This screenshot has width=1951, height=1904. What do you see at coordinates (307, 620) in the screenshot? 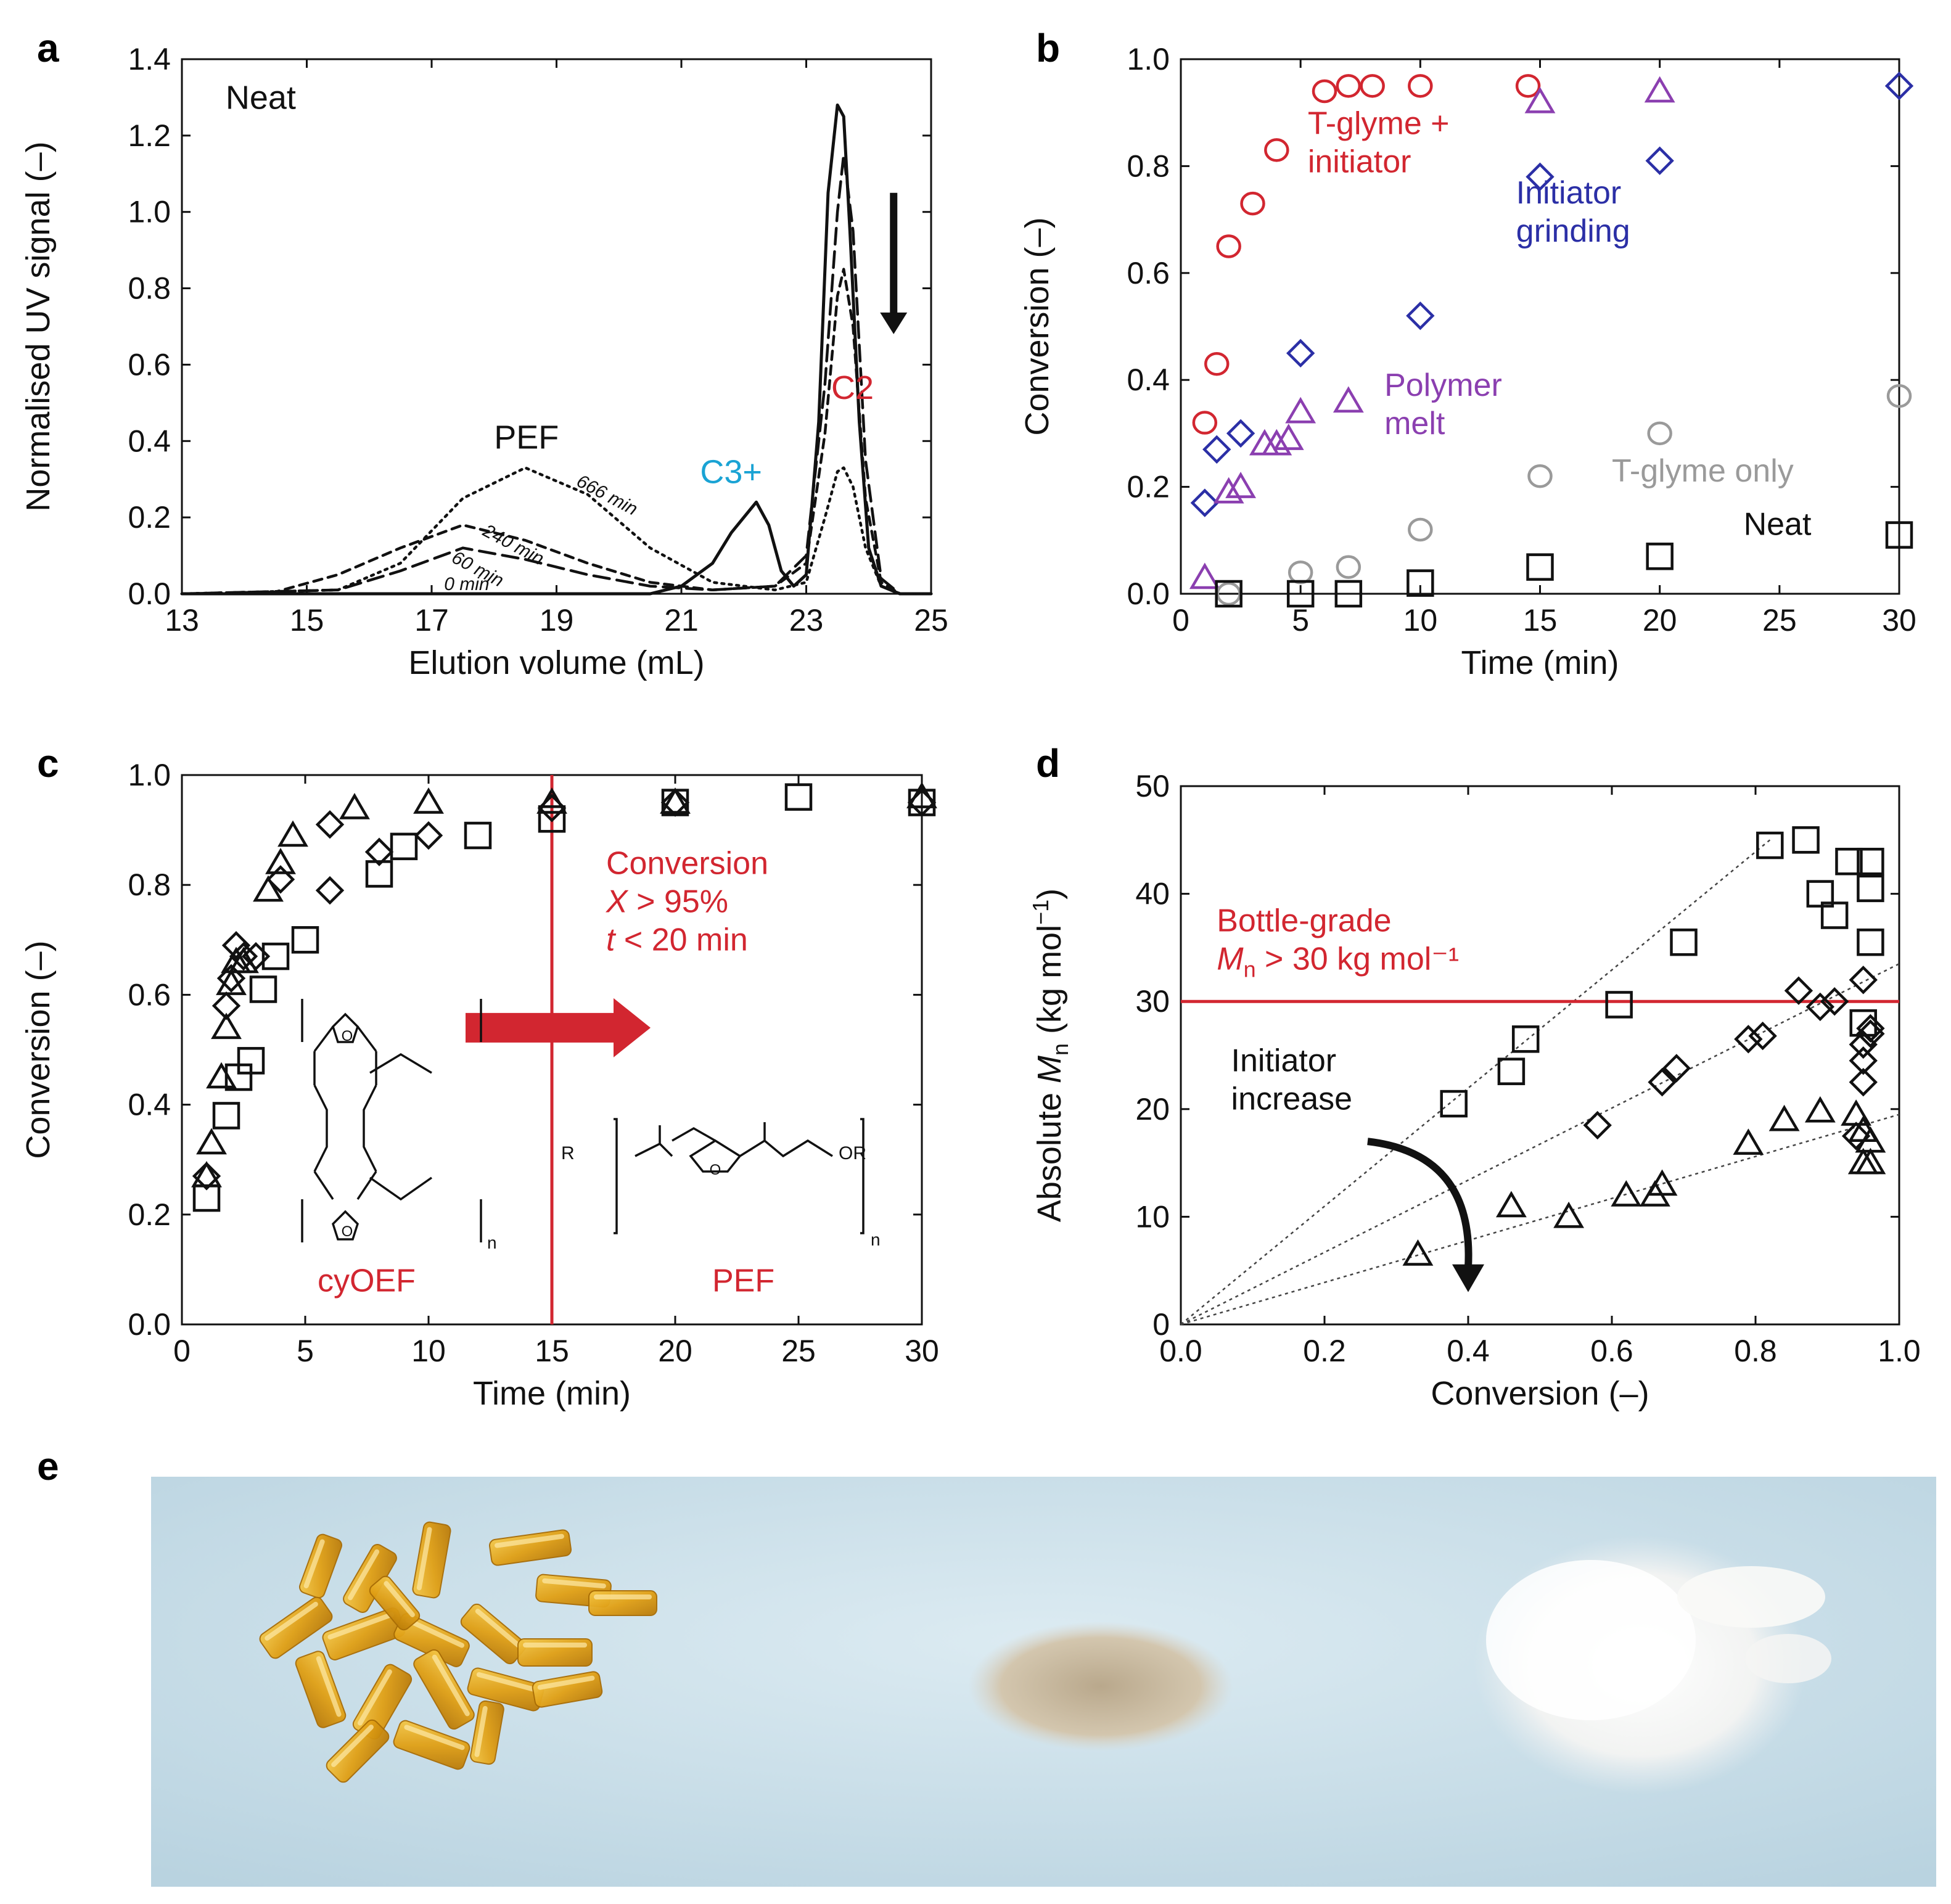
I see `x-tick-label: 15` at bounding box center [307, 620].